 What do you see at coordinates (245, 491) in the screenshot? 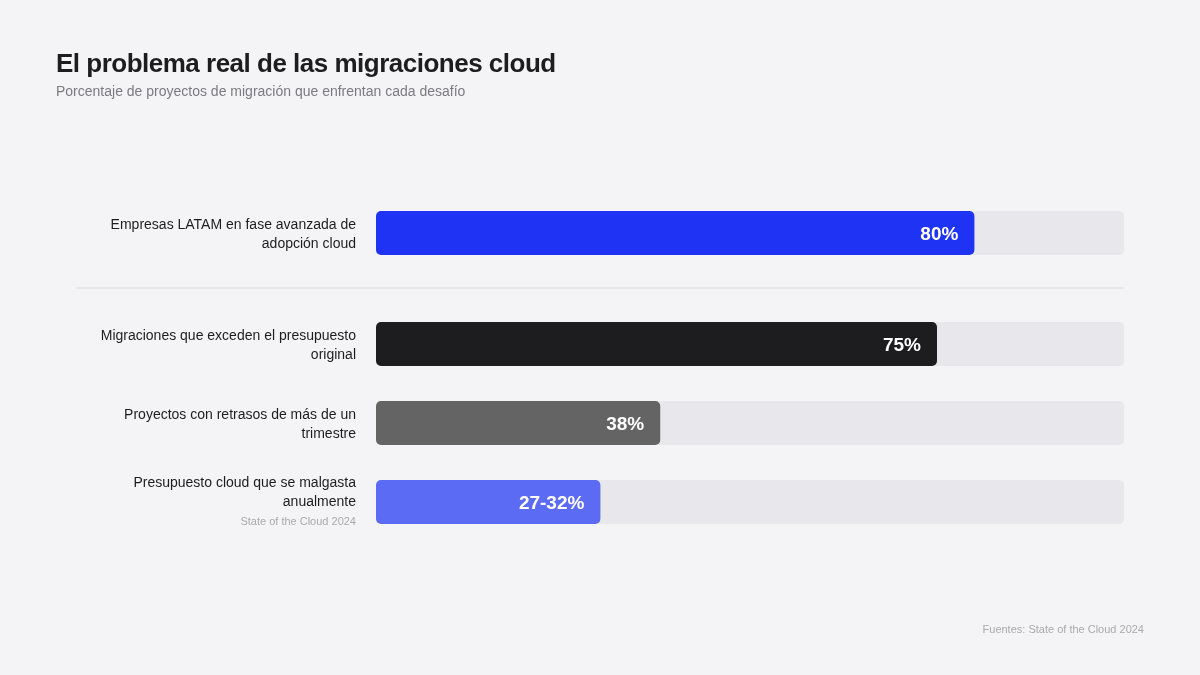
I see `y-tick-label: Presupuesto cloud que se malgasta anualmente` at bounding box center [245, 491].